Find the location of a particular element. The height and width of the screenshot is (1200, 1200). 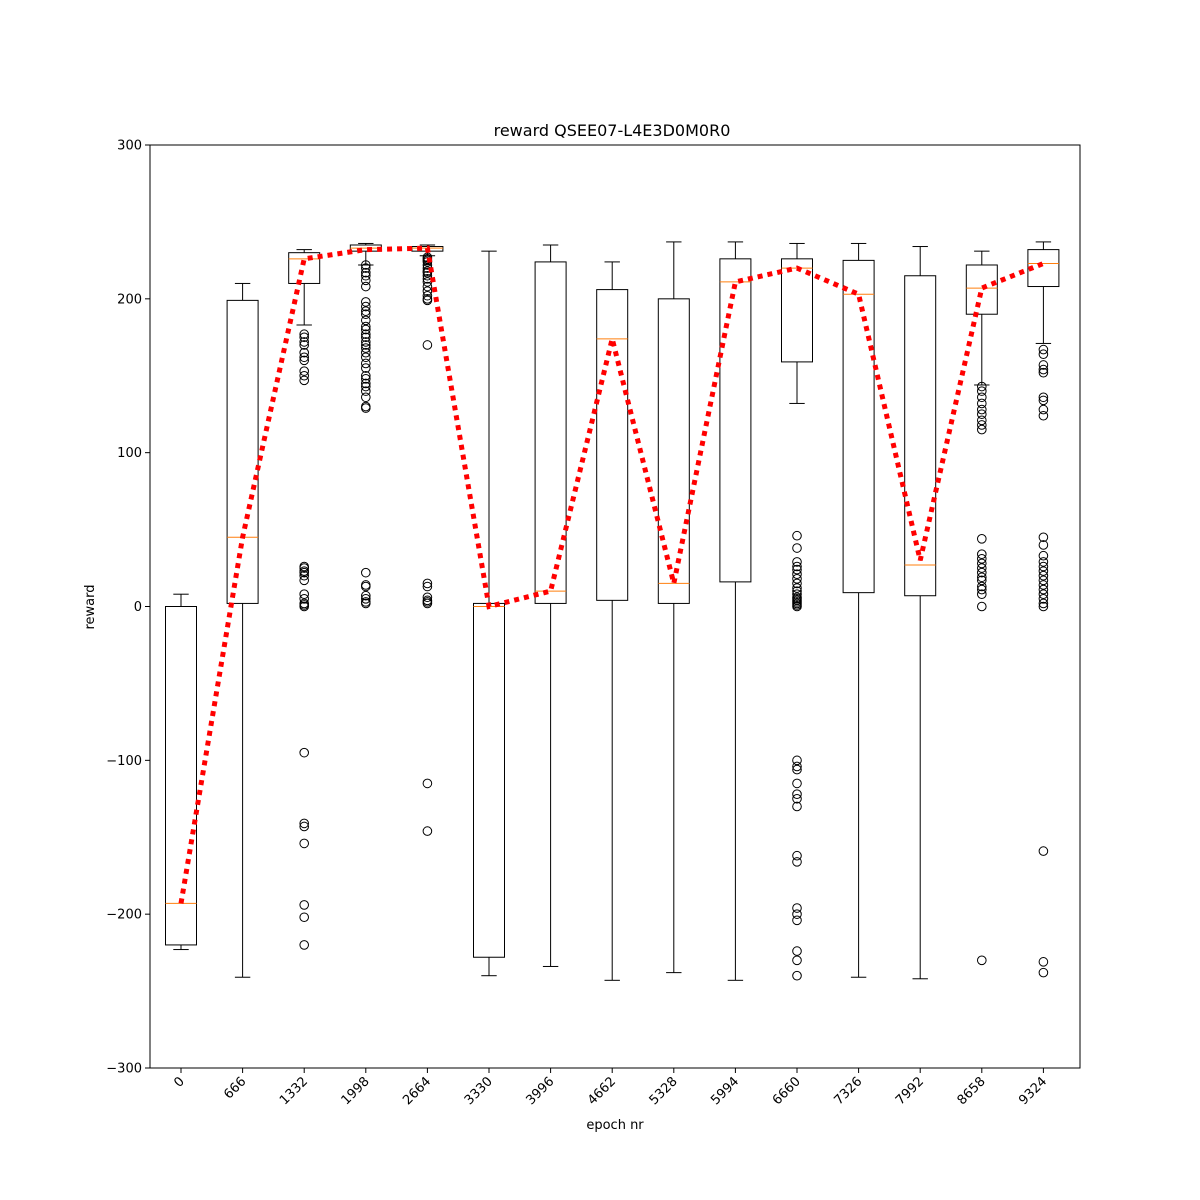

x-tick-label: 5328 is located at coordinates (664, 1091).